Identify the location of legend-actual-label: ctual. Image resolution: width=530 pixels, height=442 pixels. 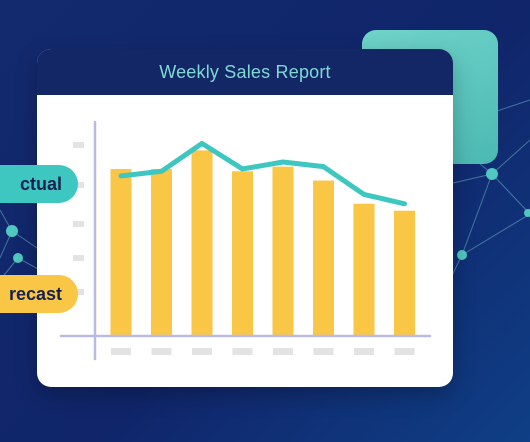
(40, 183).